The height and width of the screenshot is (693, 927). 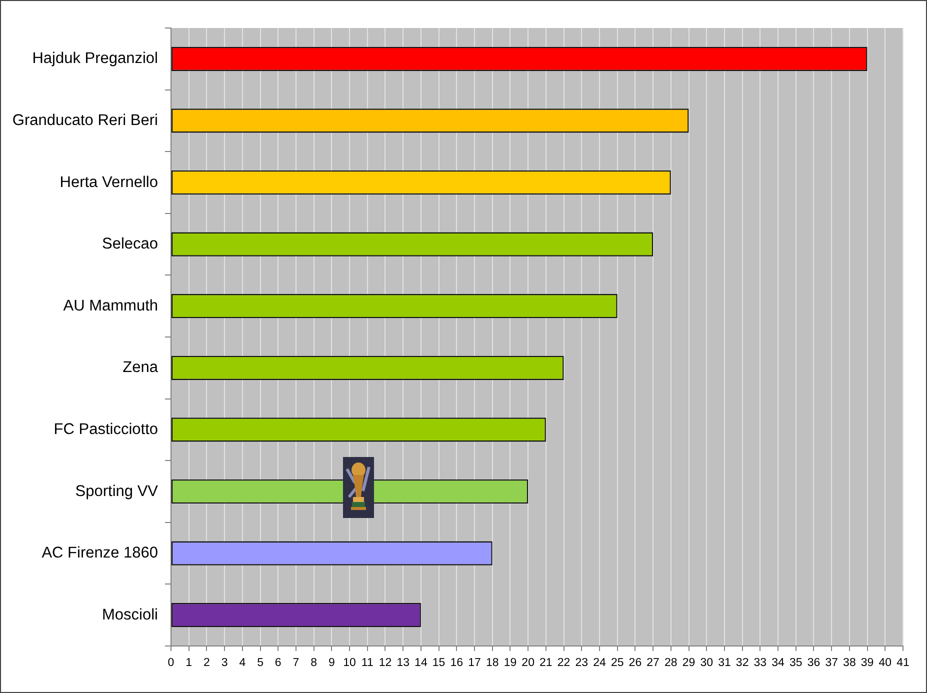 What do you see at coordinates (140, 367) in the screenshot?
I see `y-tick-label: Zena` at bounding box center [140, 367].